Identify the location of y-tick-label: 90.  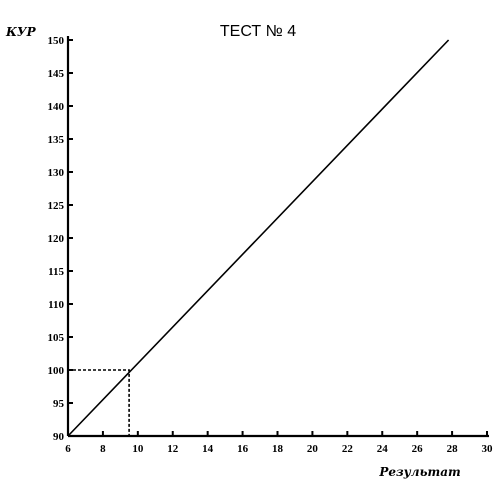
(59, 437).